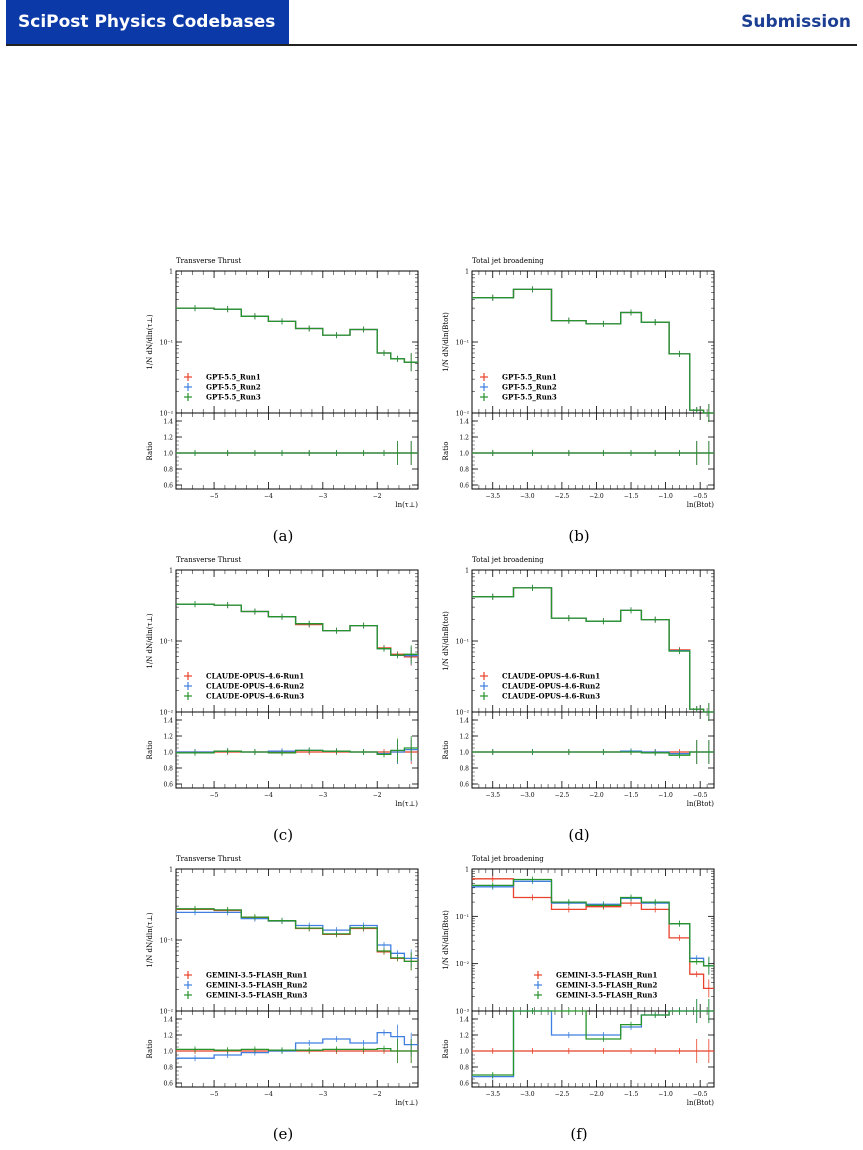 This screenshot has height=1150, width=863. I want to click on caption-d: (d), so click(579, 835).